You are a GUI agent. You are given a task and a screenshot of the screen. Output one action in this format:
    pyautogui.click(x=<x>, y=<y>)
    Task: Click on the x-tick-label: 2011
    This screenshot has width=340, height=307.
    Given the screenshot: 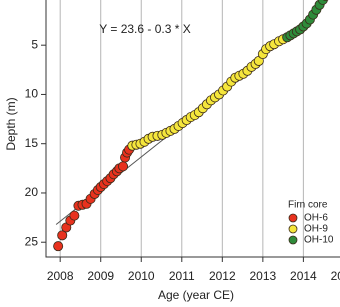 What is the action you would take?
    pyautogui.click(x=182, y=276)
    